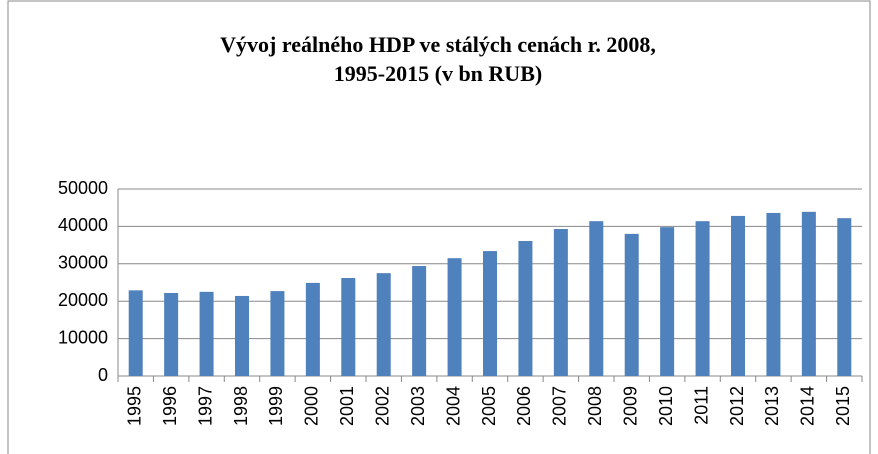 The height and width of the screenshot is (454, 878). I want to click on x-tick-label: 1999, so click(276, 406).